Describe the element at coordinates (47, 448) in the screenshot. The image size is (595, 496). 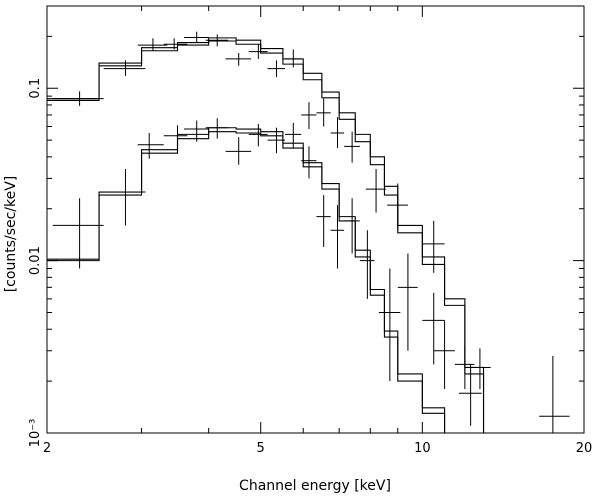
I see `x-tick-label: 2` at that location.